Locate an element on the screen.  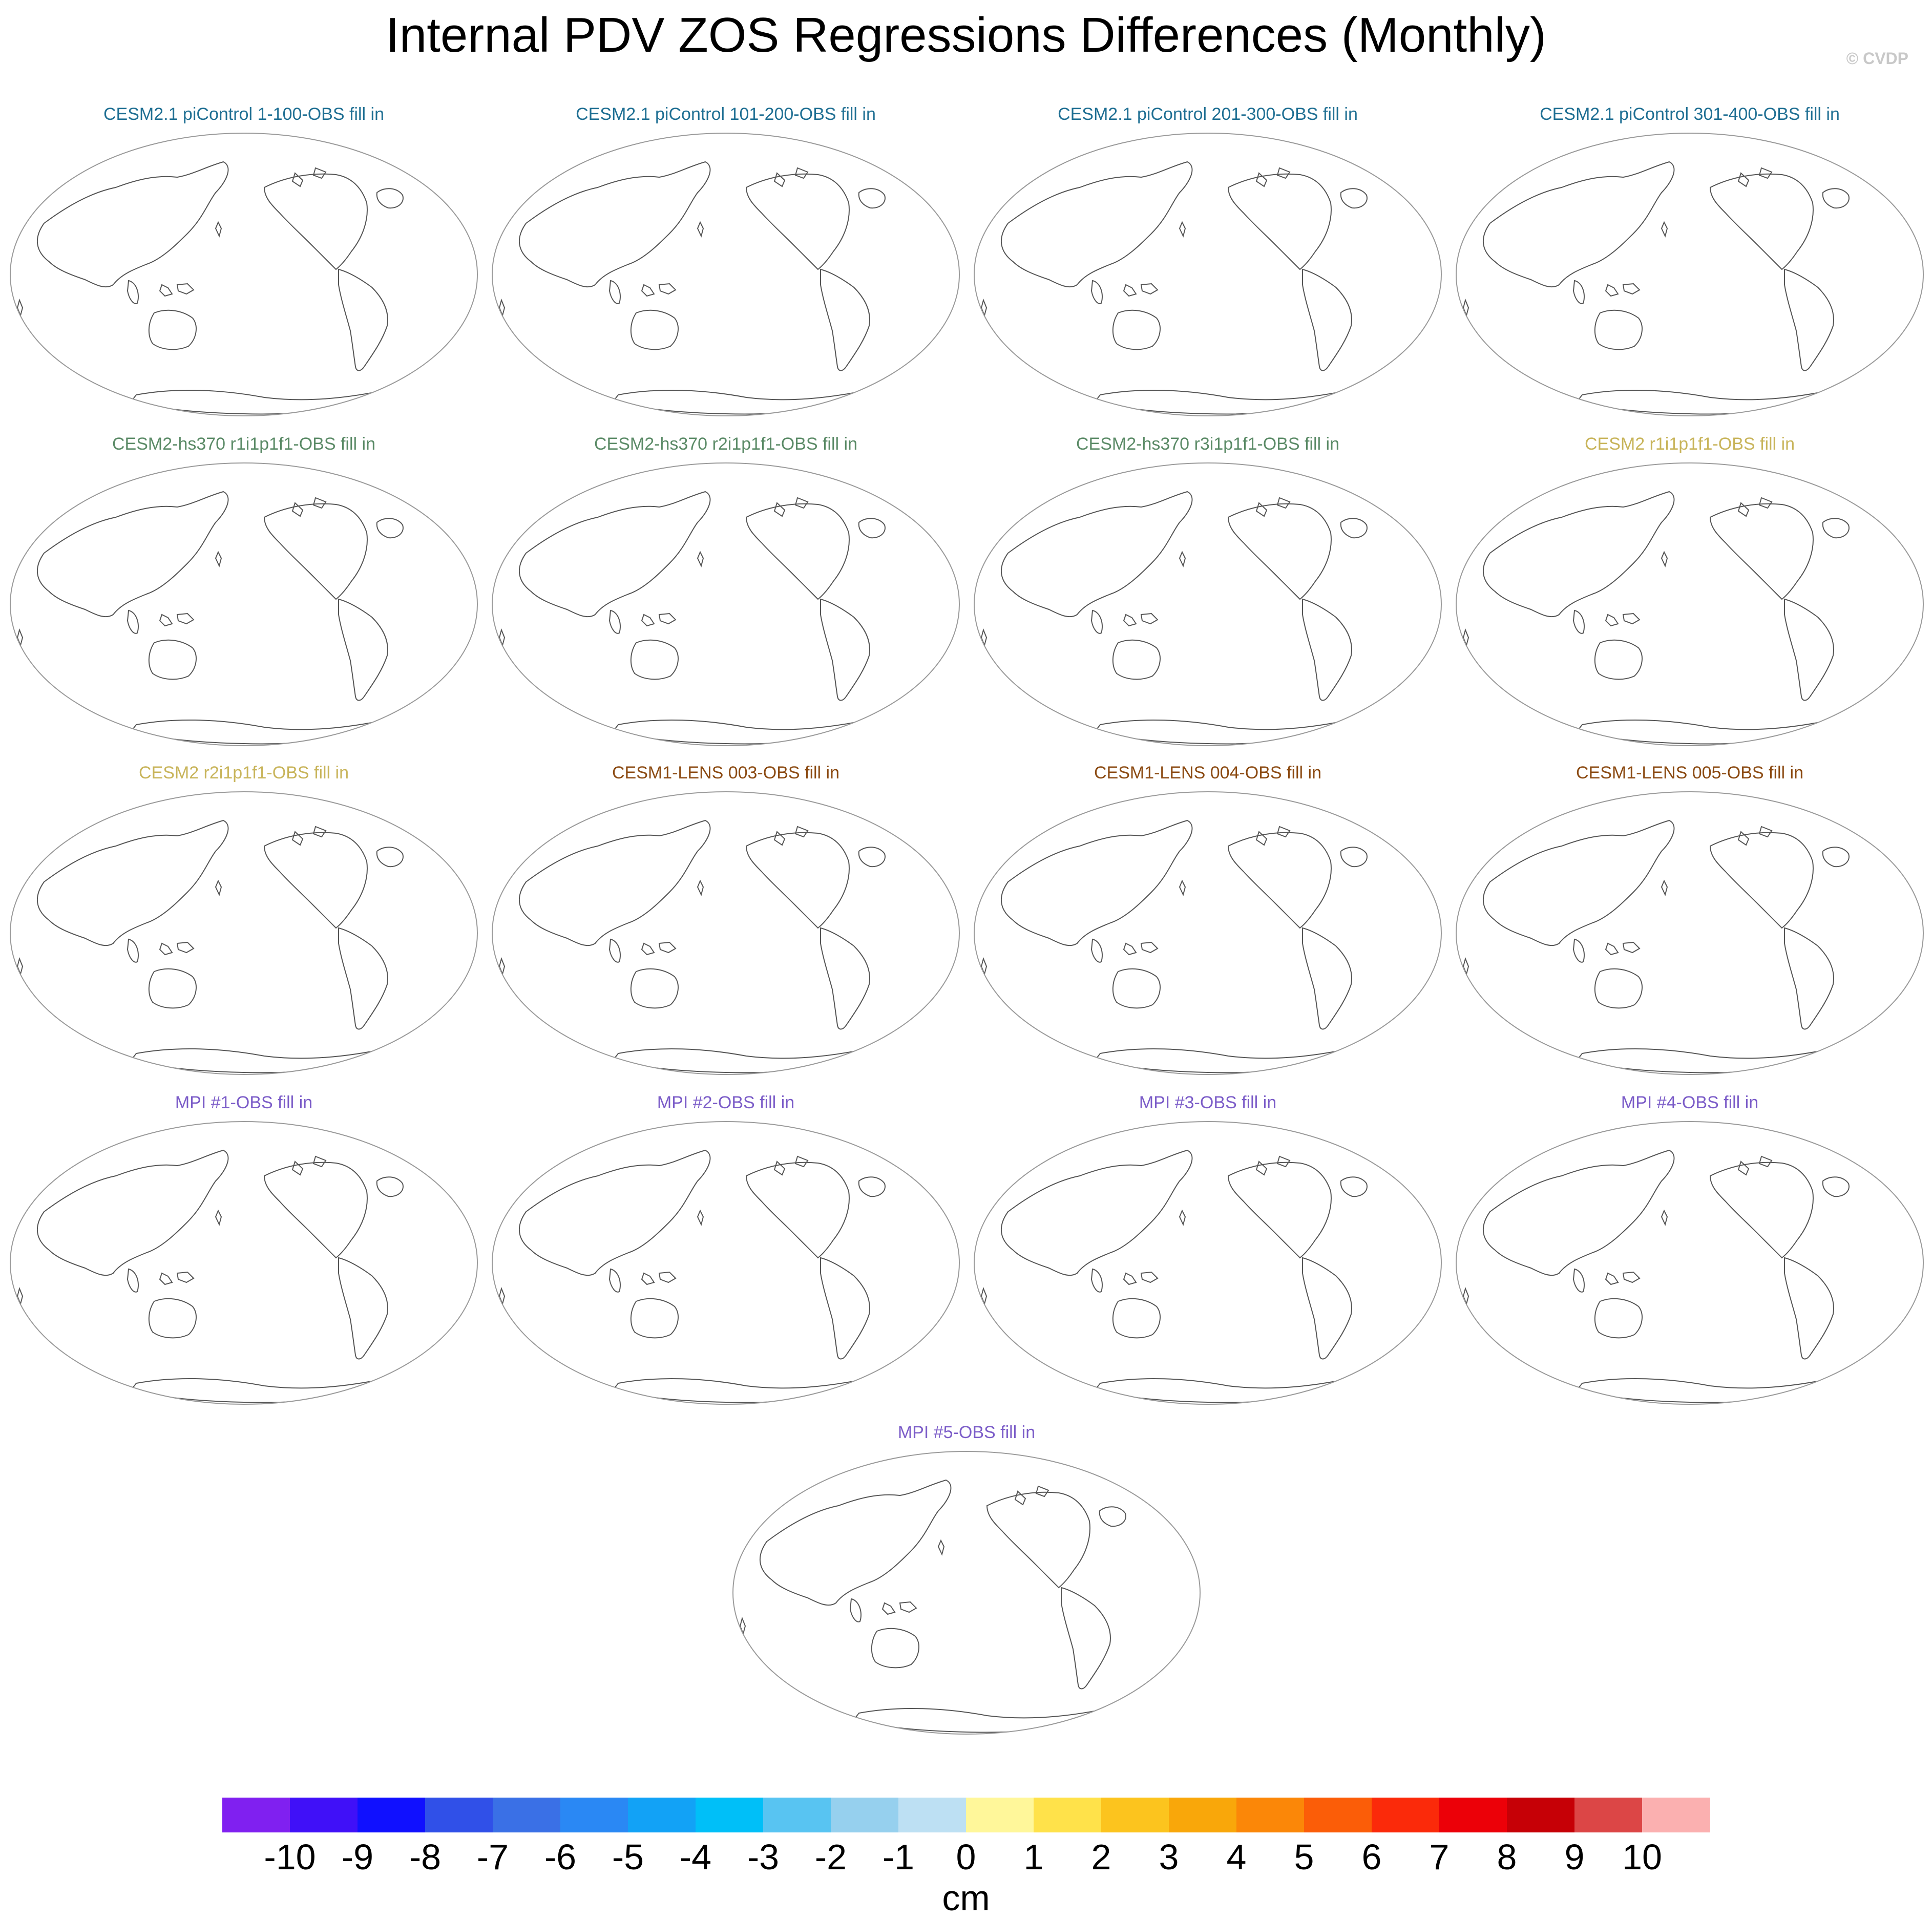
map-panel: CESM2 r1i1p1f1-OBS fill in is located at coordinates (1689, 598).